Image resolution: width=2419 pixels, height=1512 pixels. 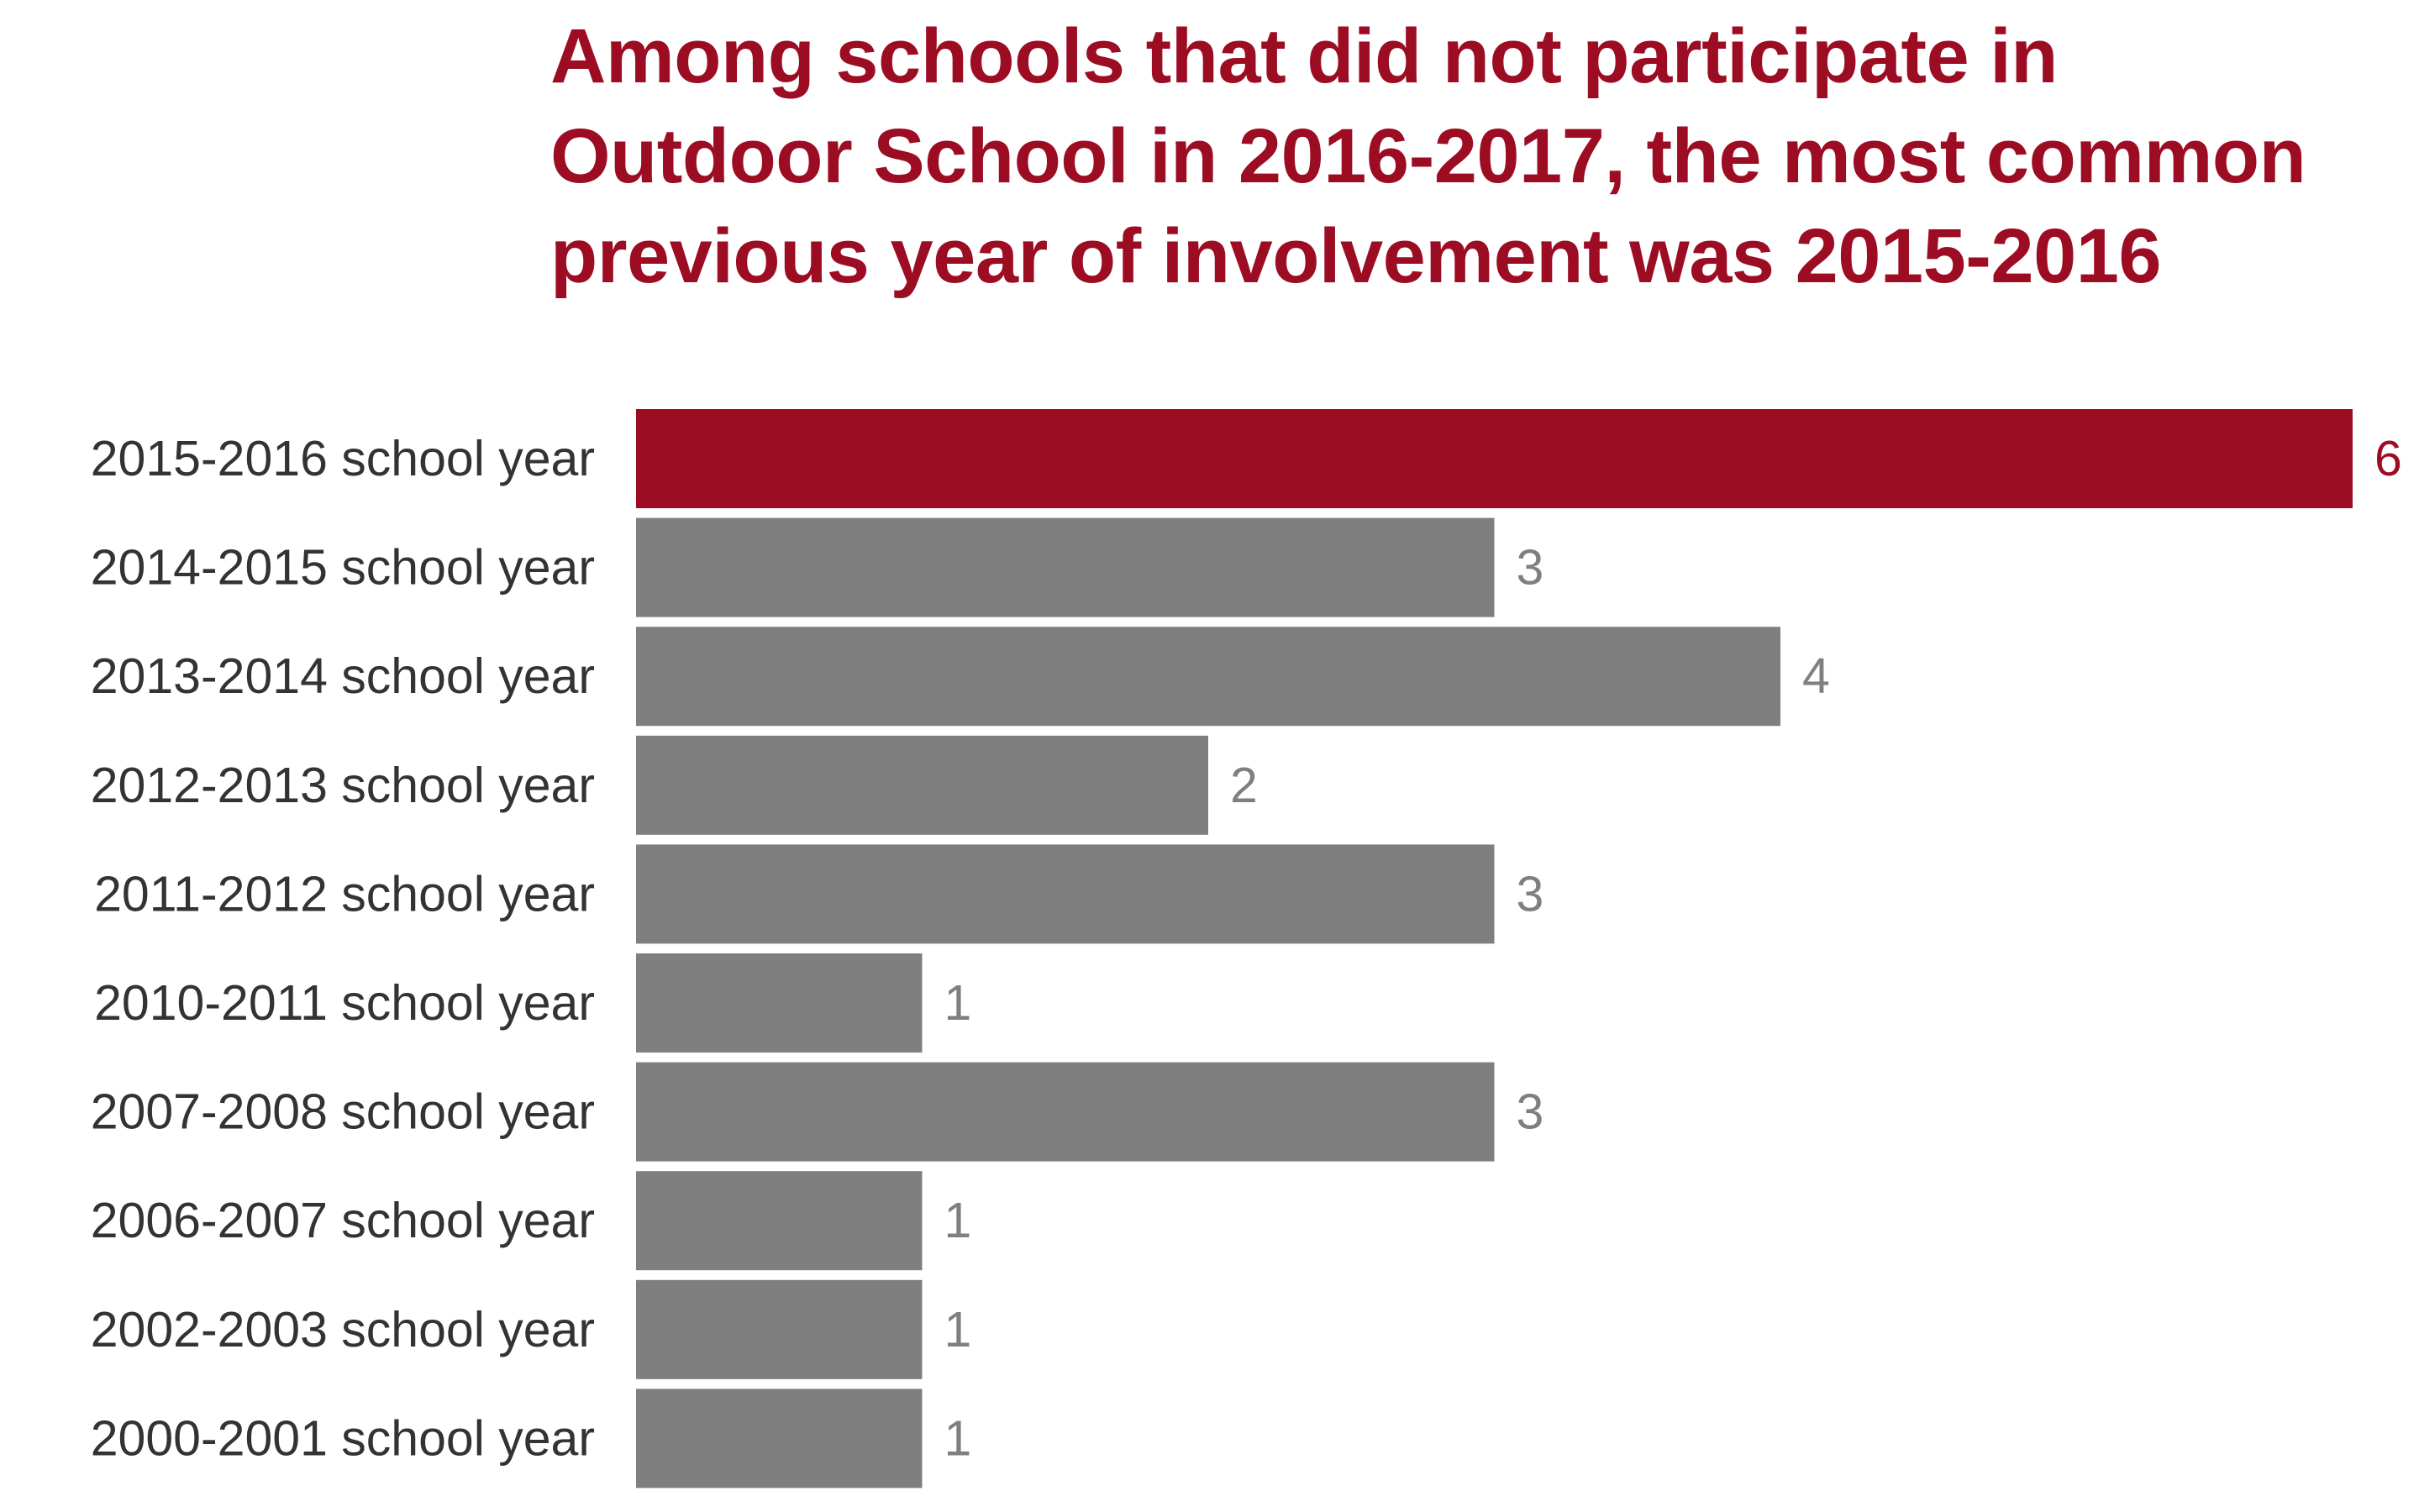 I want to click on category-label: 2006-2007 school year, so click(x=343, y=1220).